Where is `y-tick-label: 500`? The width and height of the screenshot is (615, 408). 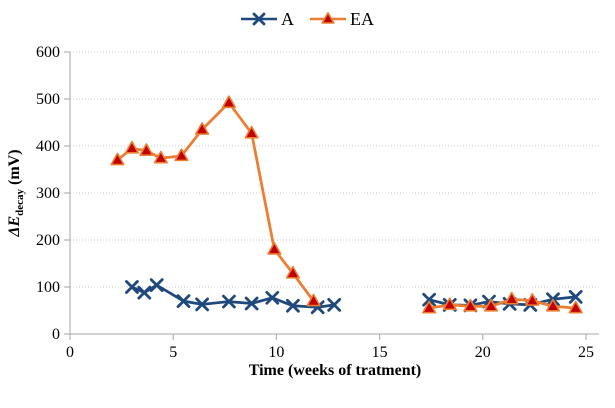 y-tick-label: 500 is located at coordinates (48, 99).